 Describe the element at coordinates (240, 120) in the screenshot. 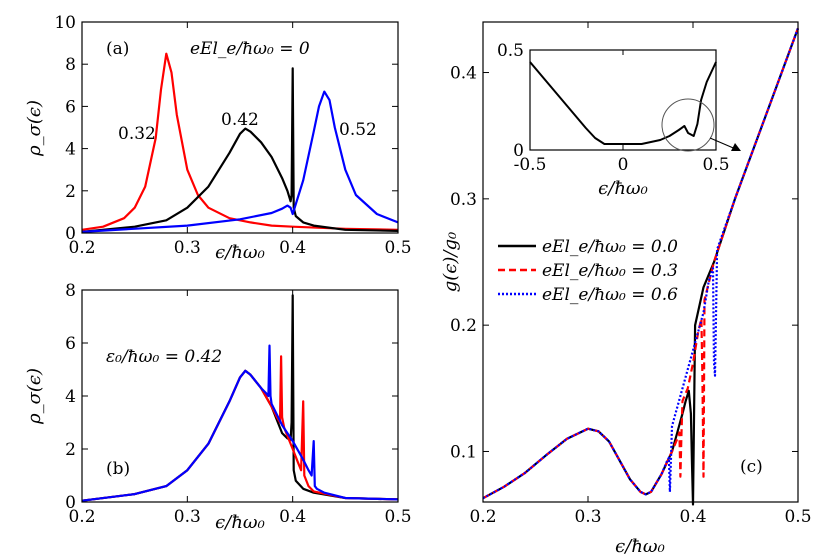

I see `curve-label-042: 0.42` at that location.